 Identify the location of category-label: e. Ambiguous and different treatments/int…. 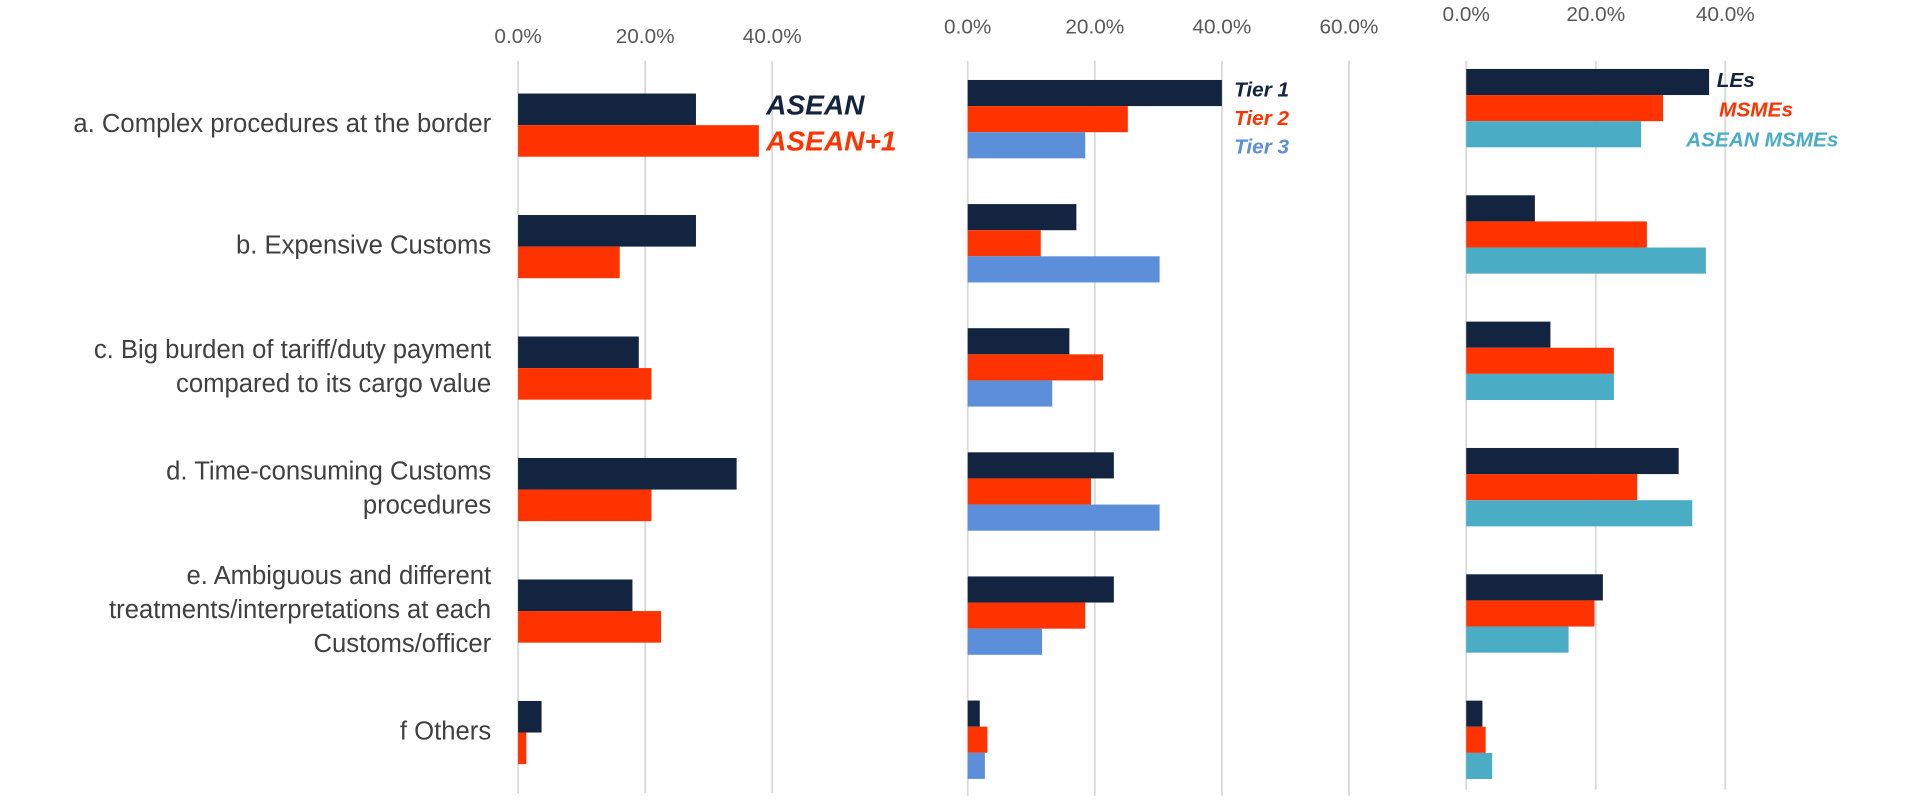
(300, 610).